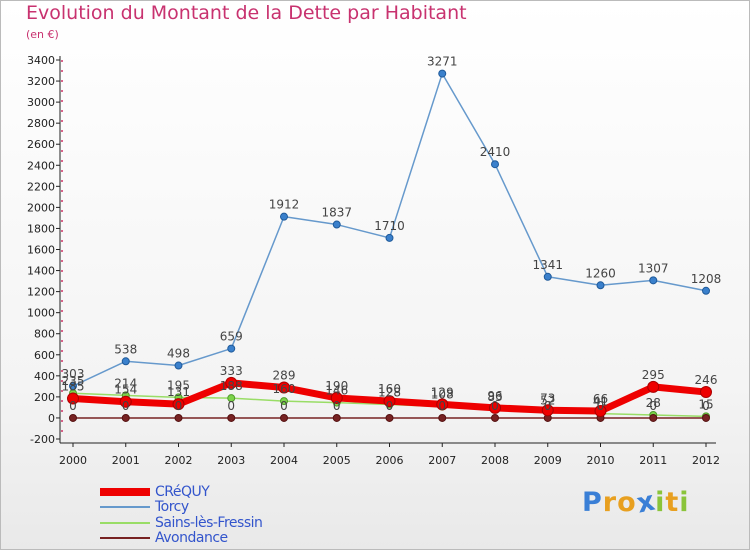  I want to click on data-label: 131, so click(178, 392).